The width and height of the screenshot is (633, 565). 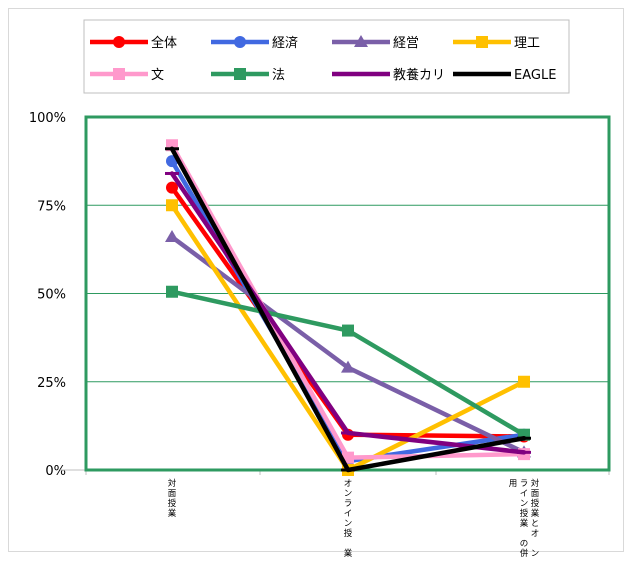 What do you see at coordinates (164, 43) in the screenshot?
I see `legend-label: 全体` at bounding box center [164, 43].